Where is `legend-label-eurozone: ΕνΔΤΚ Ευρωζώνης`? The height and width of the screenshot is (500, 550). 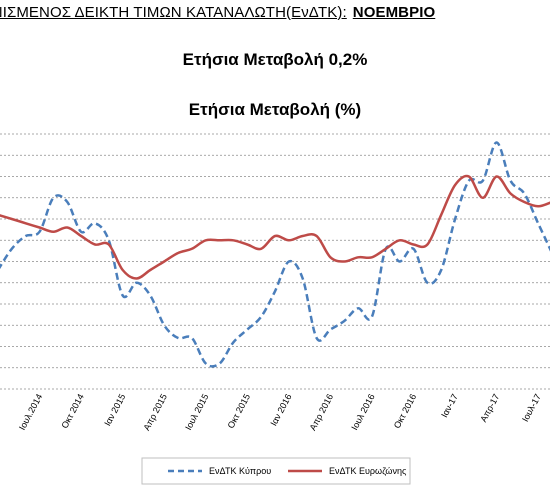 legend-label-eurozone: ΕνΔΤΚ Ευρωζώνης is located at coordinates (368, 471).